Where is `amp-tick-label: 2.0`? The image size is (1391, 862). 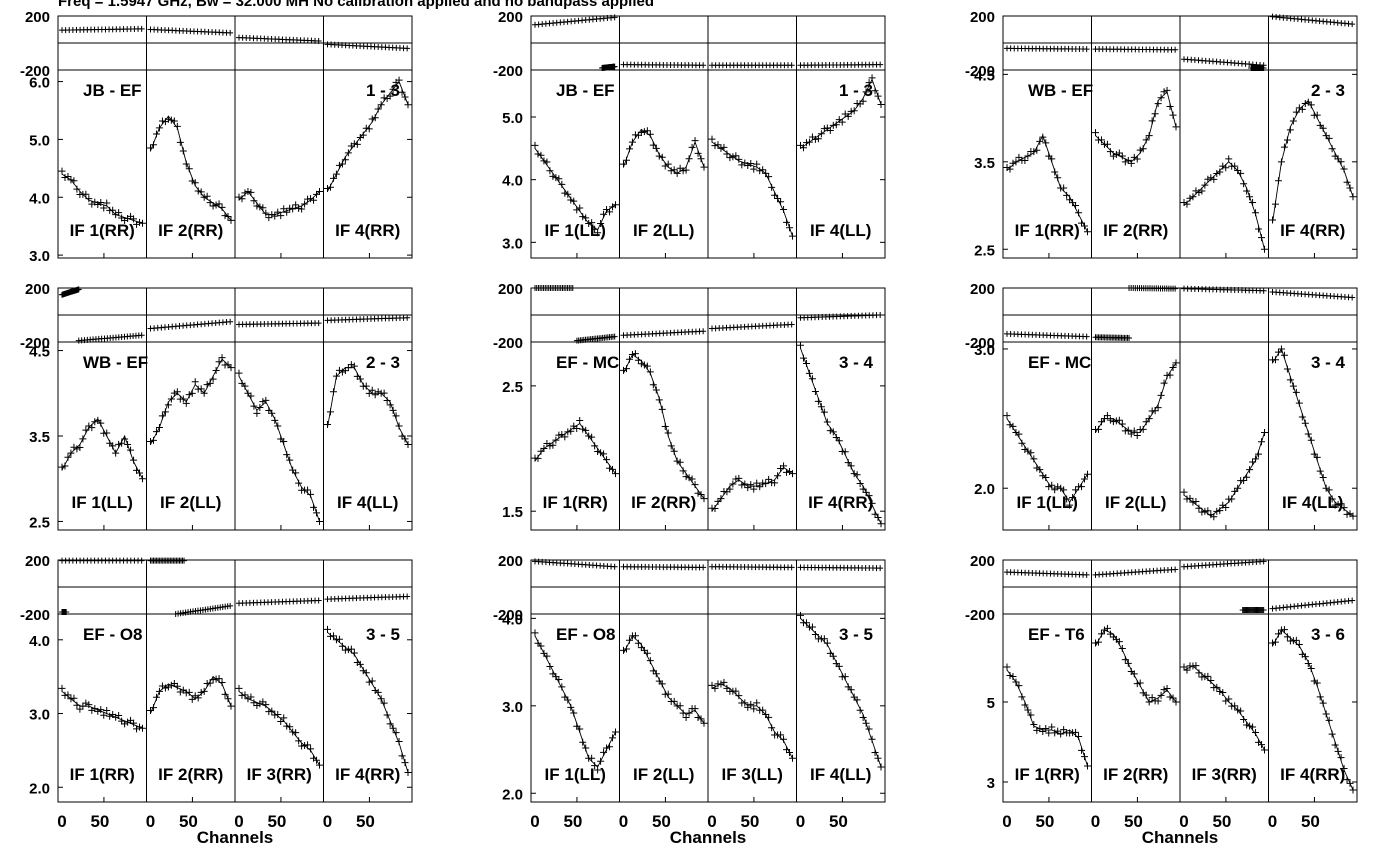
amp-tick-label: 2.0 is located at coordinates (512, 794).